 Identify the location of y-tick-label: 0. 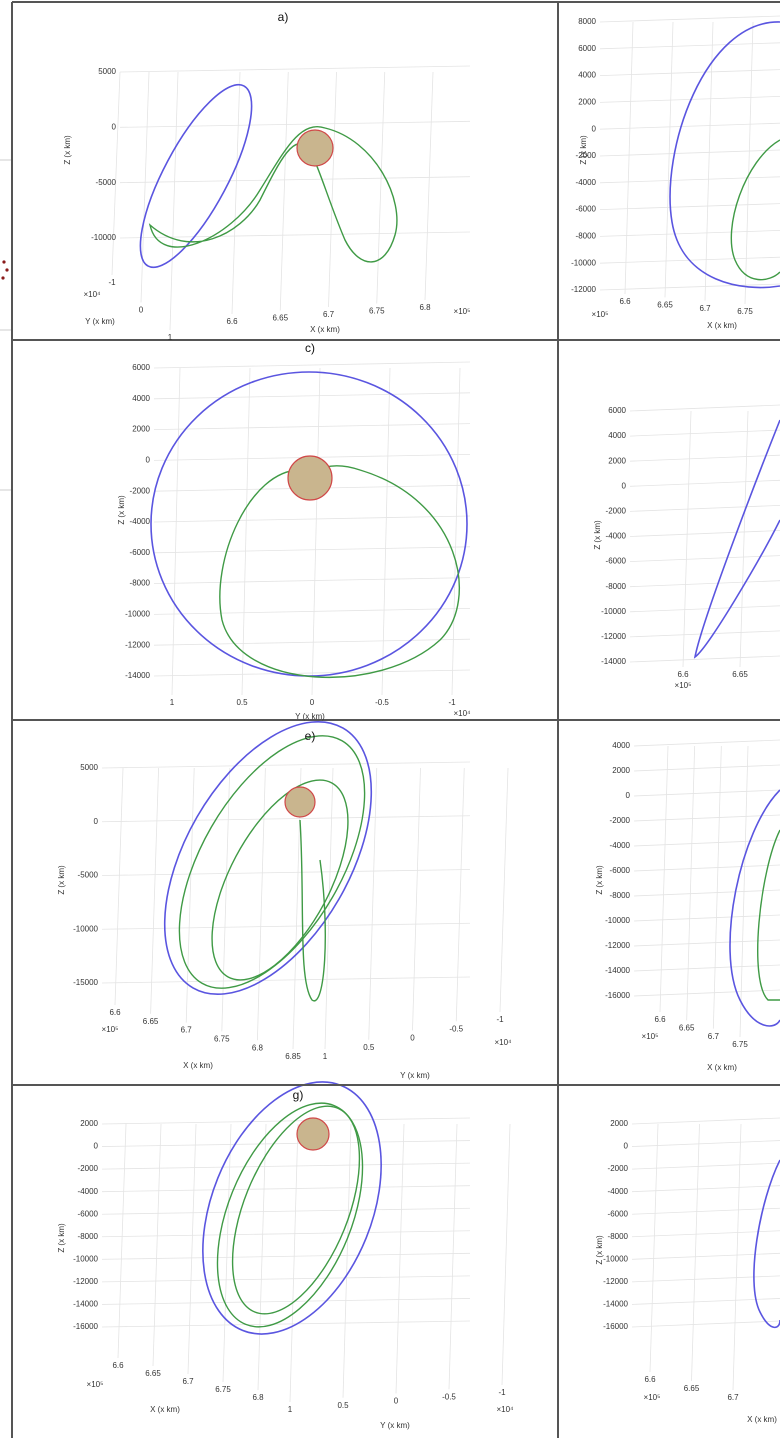
(396, 1401).